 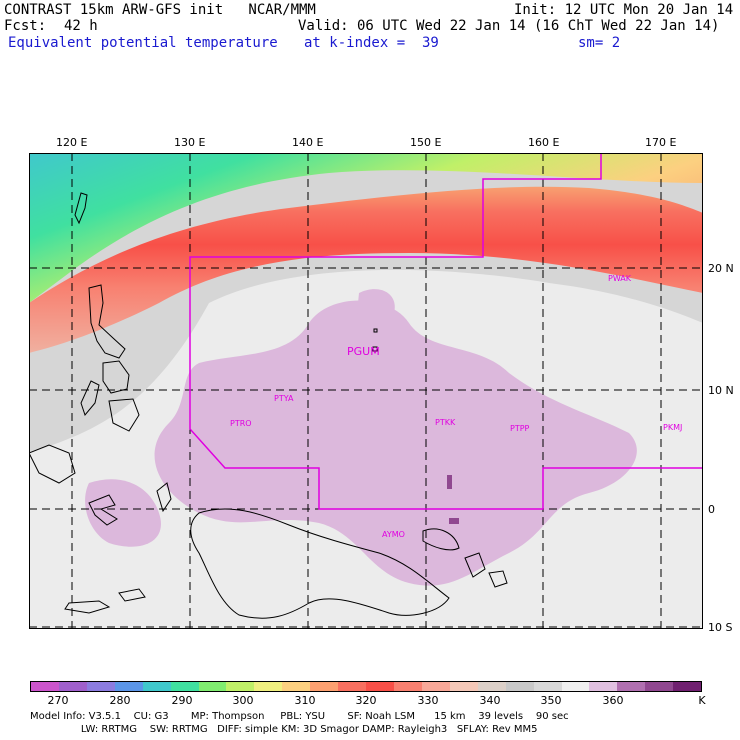 I want to click on colorbar-tick: 270, so click(x=58, y=700).